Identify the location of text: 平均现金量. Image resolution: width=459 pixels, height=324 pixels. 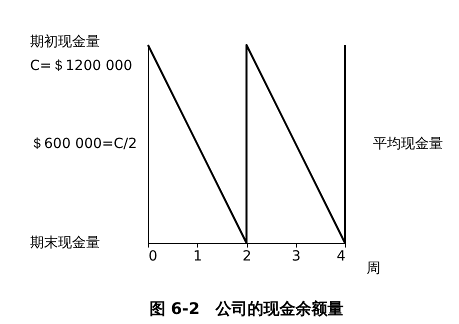
(408, 144).